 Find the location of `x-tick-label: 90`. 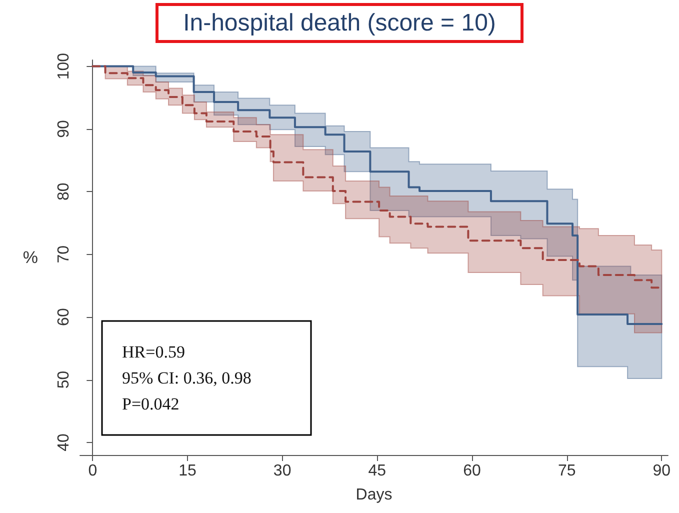

x-tick-label: 90 is located at coordinates (661, 471).